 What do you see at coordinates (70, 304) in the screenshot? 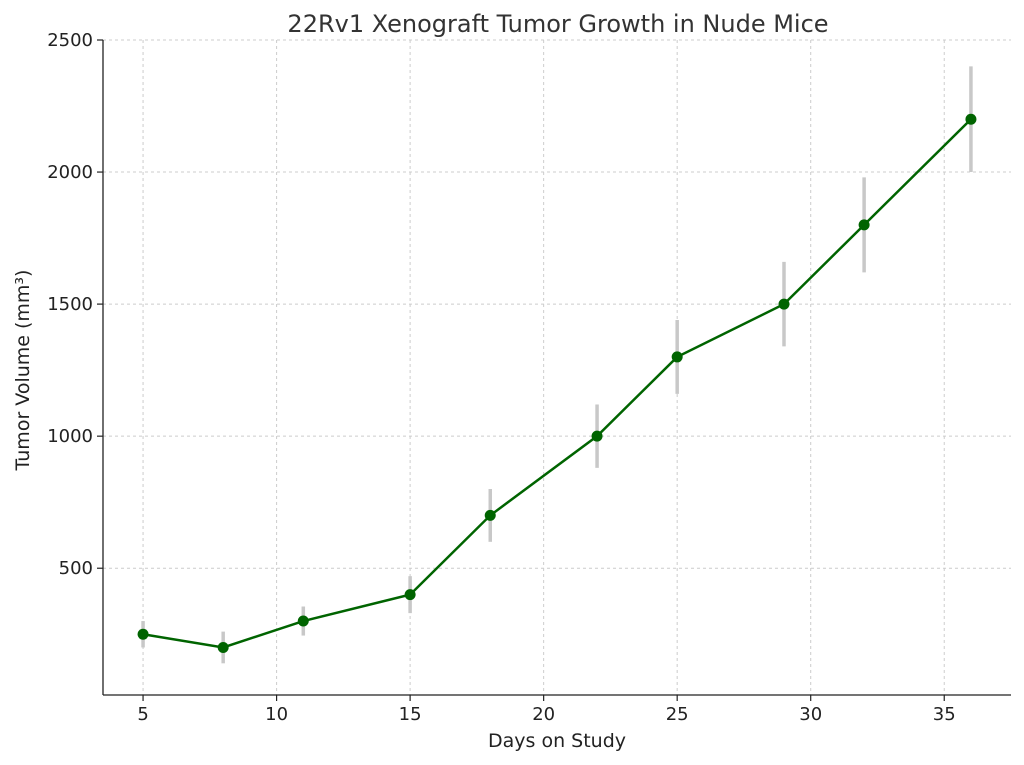
I see `y-tick-label: 1500` at bounding box center [70, 304].